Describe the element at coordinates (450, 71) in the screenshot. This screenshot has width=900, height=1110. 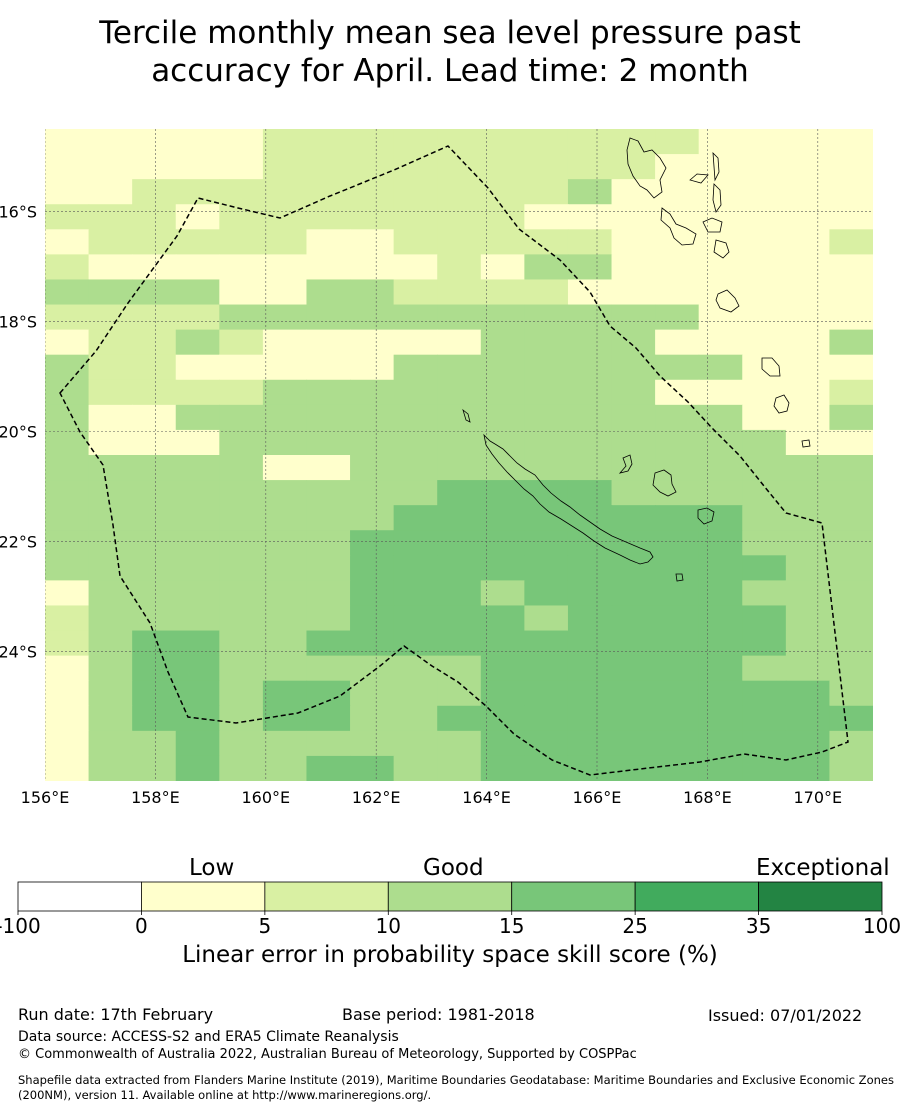
I see `title-line-2: accuracy for April. Lead time: 2 month` at that location.